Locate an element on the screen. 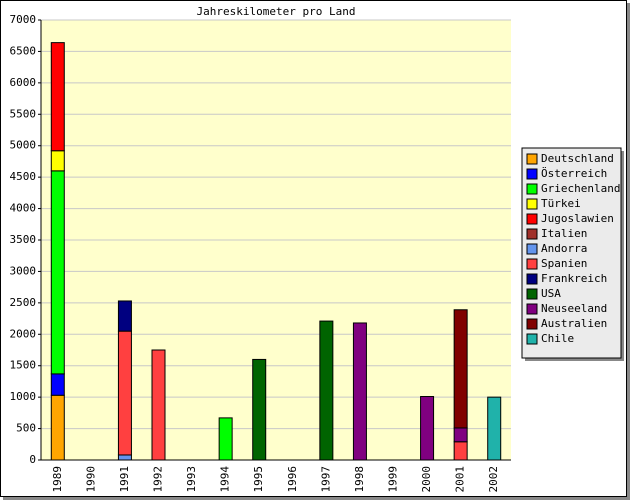 Image resolution: width=630 pixels, height=500 pixels. x-tick-label: 1995 is located at coordinates (258, 479).